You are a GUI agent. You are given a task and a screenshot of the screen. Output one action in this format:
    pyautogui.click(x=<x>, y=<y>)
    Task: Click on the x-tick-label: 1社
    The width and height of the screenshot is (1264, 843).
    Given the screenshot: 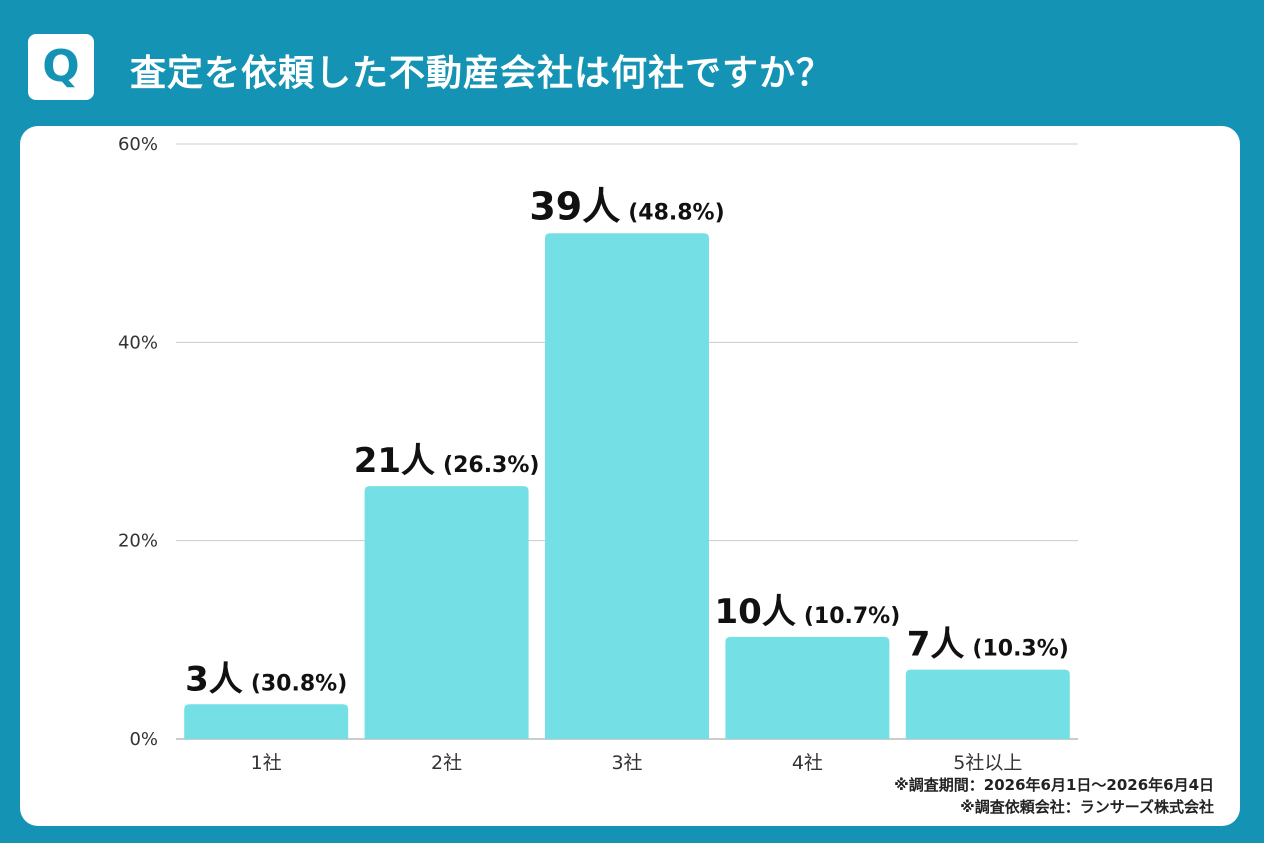 What is the action you would take?
    pyautogui.click(x=266, y=763)
    